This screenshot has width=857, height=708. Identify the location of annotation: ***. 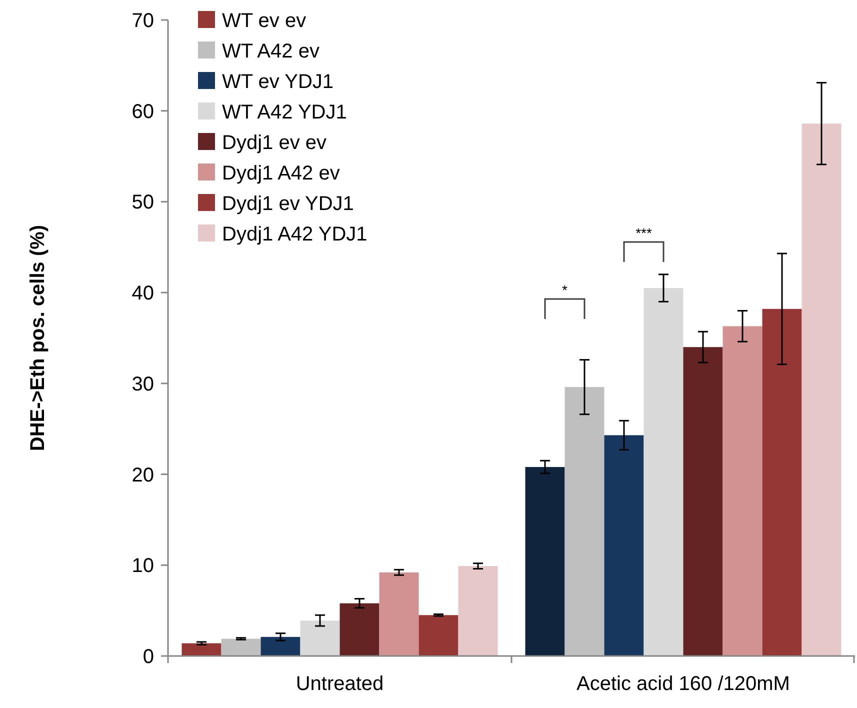
(644, 233).